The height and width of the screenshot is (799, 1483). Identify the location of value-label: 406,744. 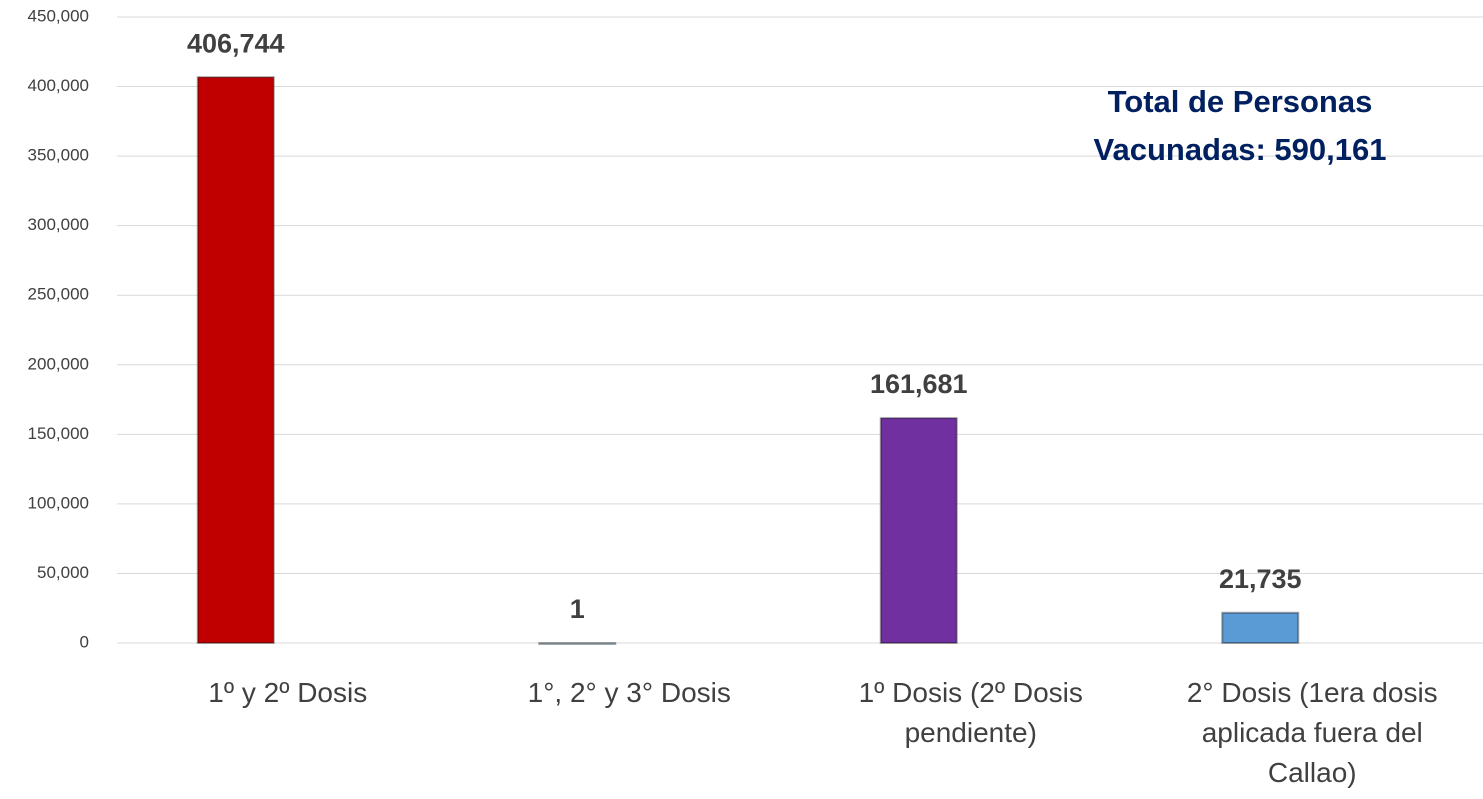
(236, 43).